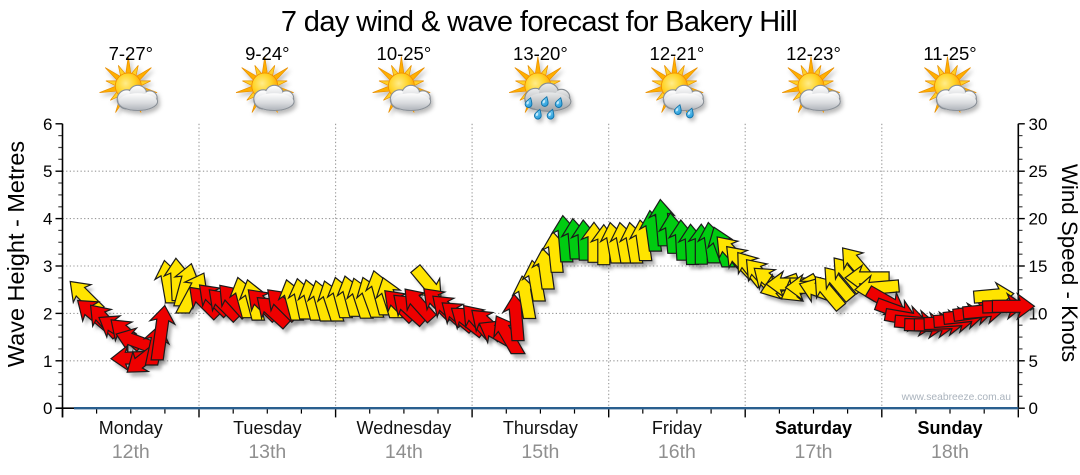 The height and width of the screenshot is (475, 1080). What do you see at coordinates (814, 452) in the screenshot?
I see `svg-text: 17th` at bounding box center [814, 452].